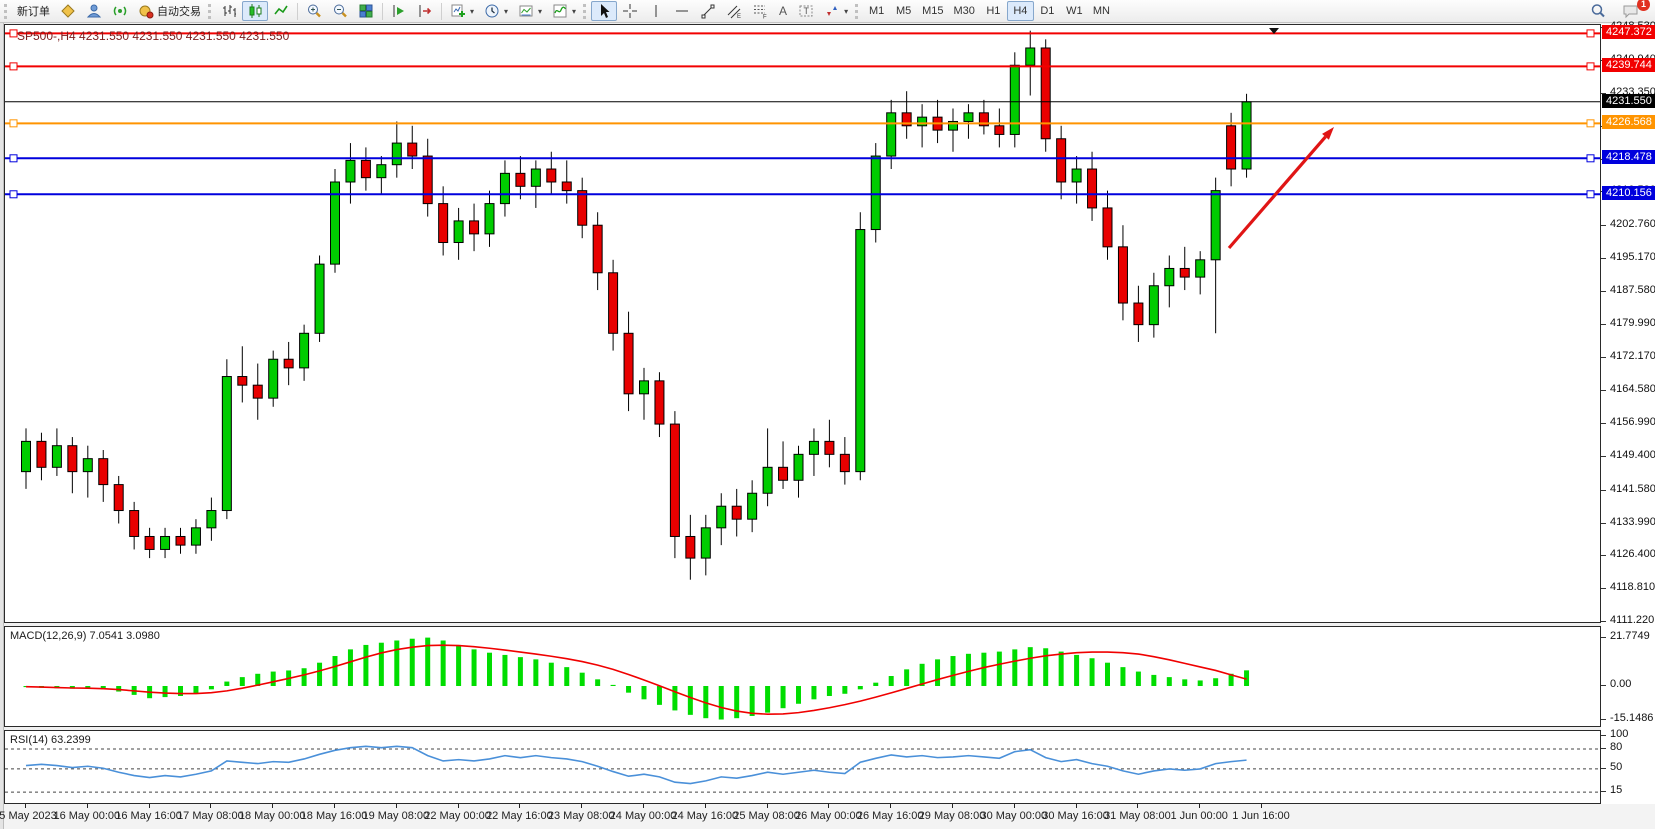 Image resolution: width=1655 pixels, height=829 pixels. Describe the element at coordinates (1020, 11) in the screenshot. I see `timeframe-h4: H4` at that location.